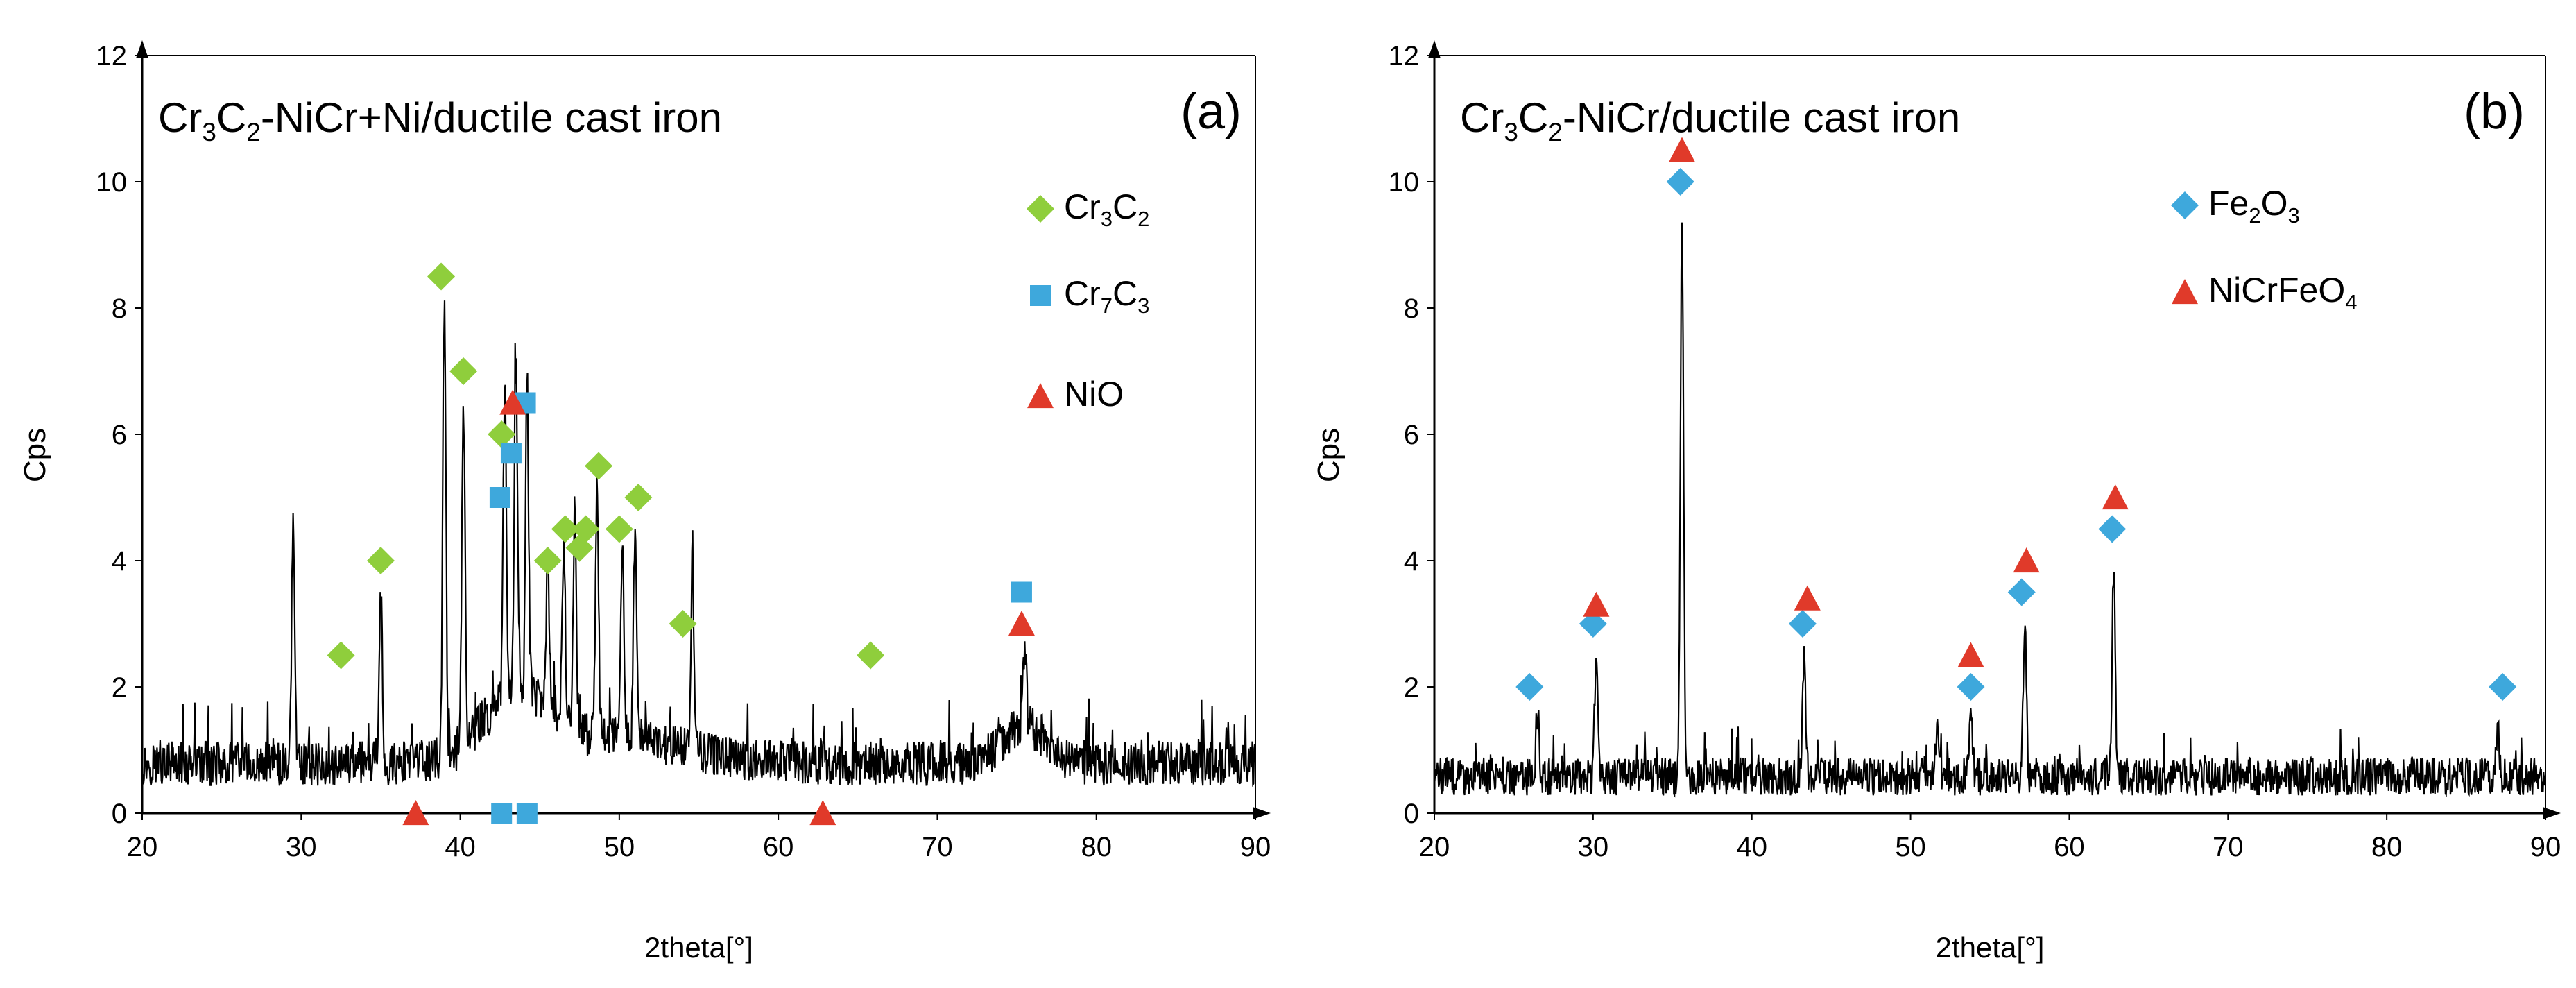 The height and width of the screenshot is (988, 2576). Describe the element at coordinates (2228, 203) in the screenshot. I see `label-text: Fe` at that location.